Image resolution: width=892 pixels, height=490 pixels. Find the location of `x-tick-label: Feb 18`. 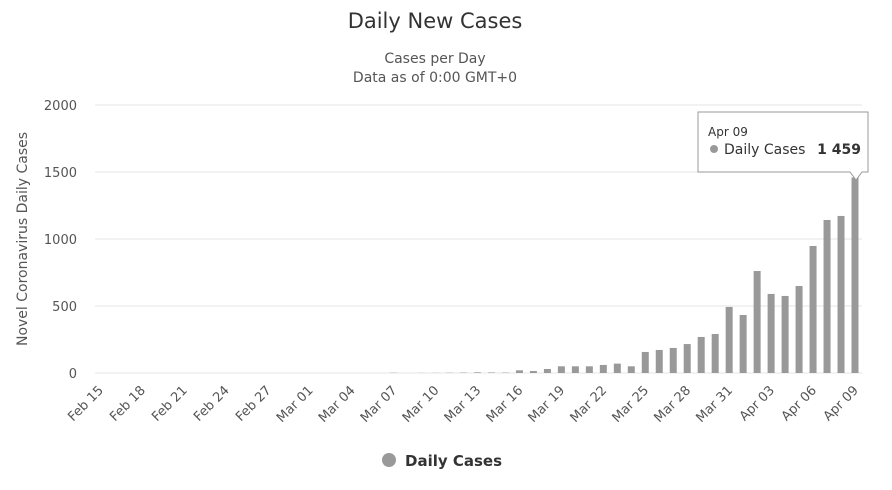

x-tick-label: Feb 18 is located at coordinates (128, 404).